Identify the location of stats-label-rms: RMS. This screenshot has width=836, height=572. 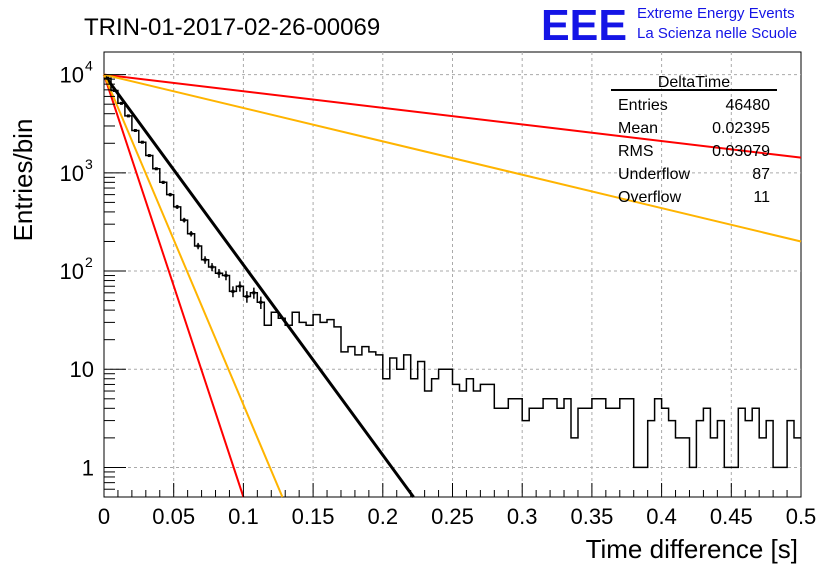
(636, 151).